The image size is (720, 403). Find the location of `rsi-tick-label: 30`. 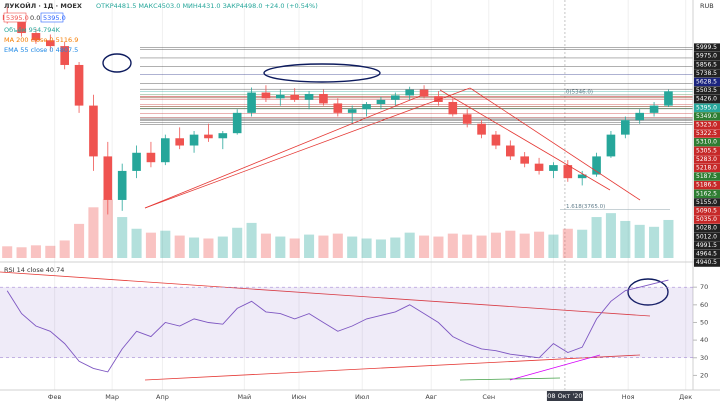

rsi-tick-label: 30 is located at coordinates (704, 358).